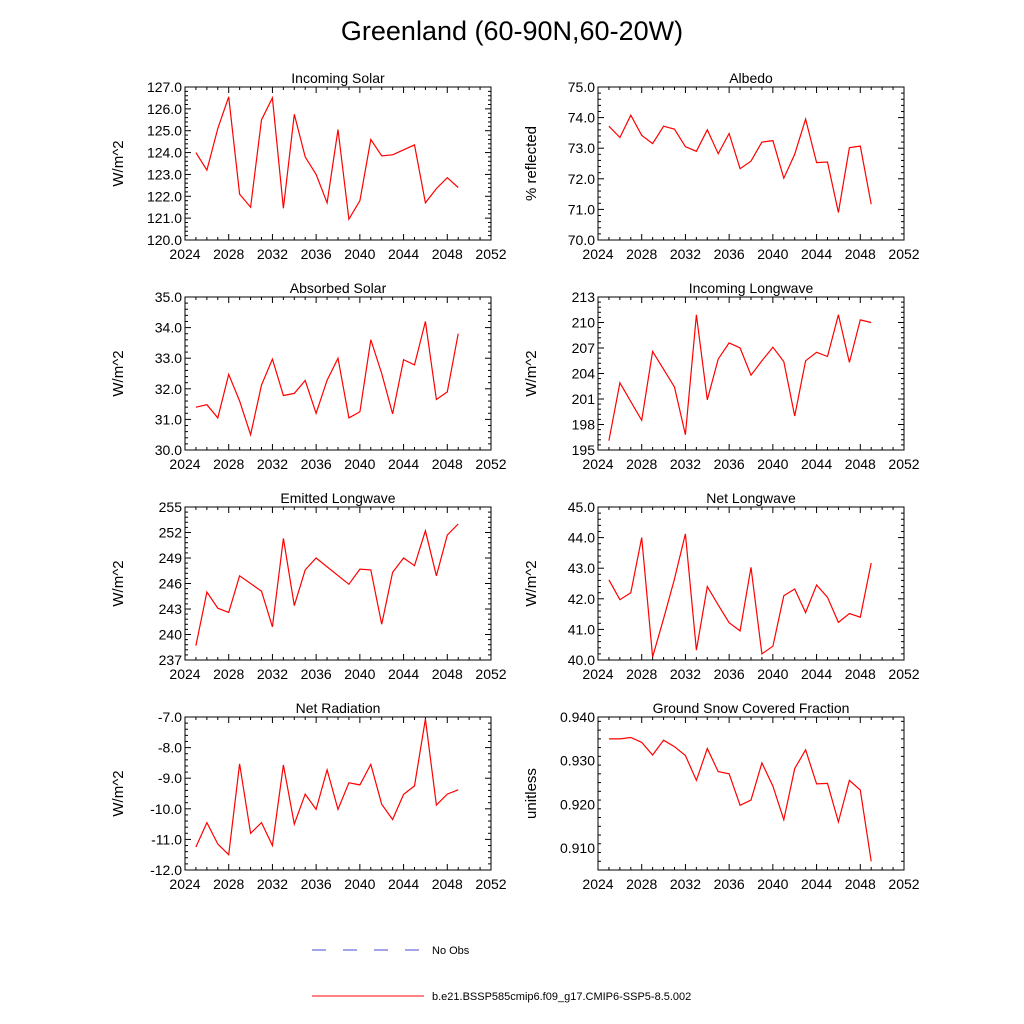 The height and width of the screenshot is (1024, 1024). What do you see at coordinates (581, 599) in the screenshot?
I see `y-tick-label: 42.0` at bounding box center [581, 599].